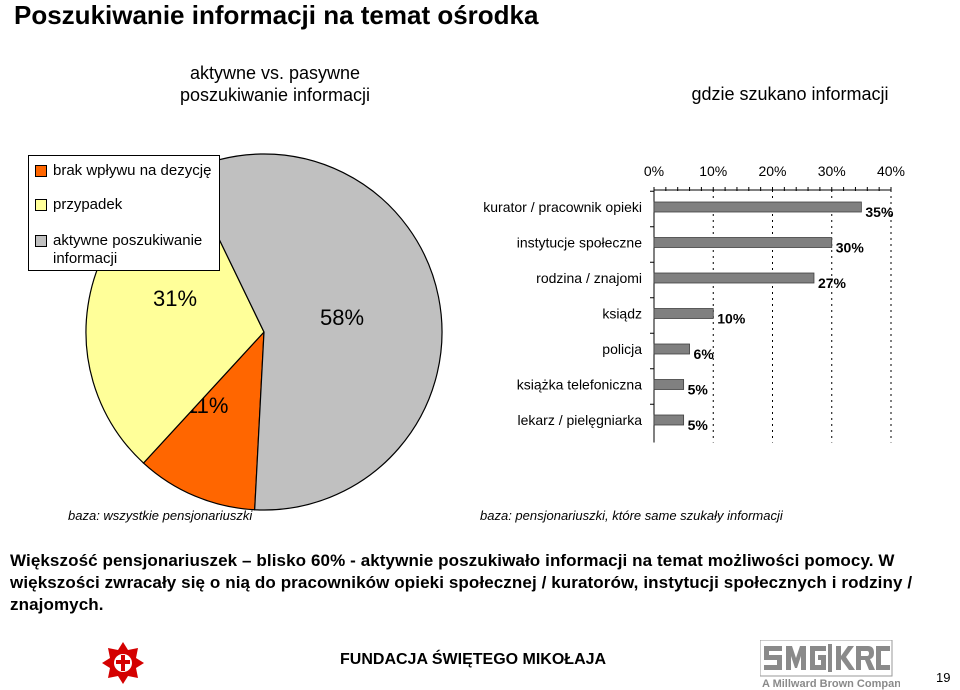  I want to click on pie-slice-label: 58%, so click(342, 317).